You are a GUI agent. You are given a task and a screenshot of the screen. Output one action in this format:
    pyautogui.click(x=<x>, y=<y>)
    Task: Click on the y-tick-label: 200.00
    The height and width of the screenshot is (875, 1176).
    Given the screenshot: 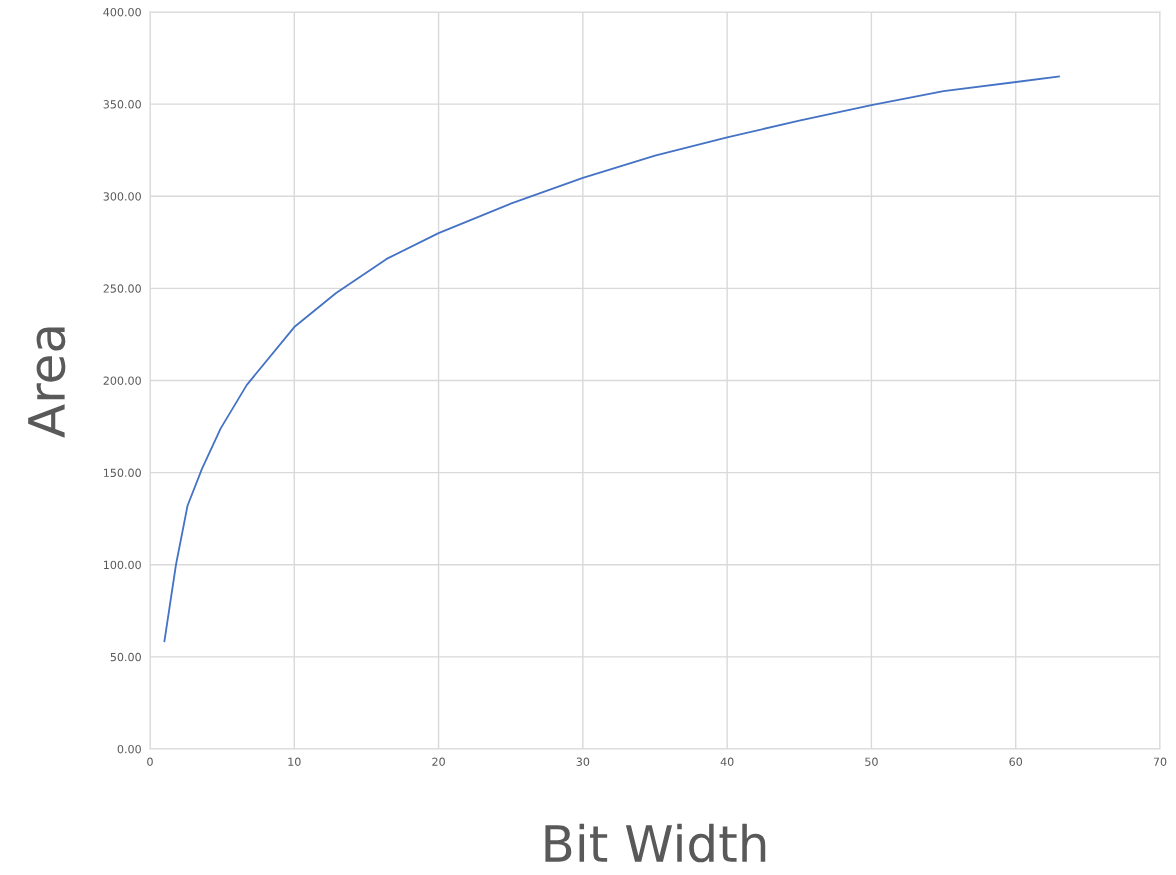 What is the action you would take?
    pyautogui.click(x=122, y=380)
    